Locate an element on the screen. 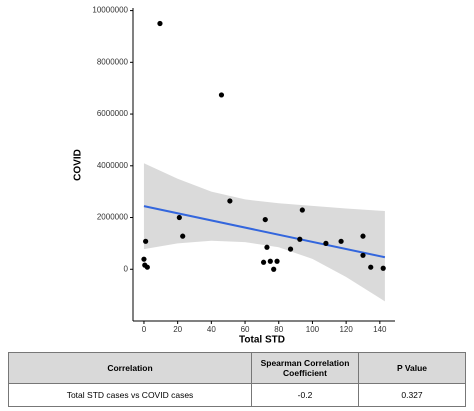 The height and width of the screenshot is (411, 474). header-cell: P Value is located at coordinates (412, 368).